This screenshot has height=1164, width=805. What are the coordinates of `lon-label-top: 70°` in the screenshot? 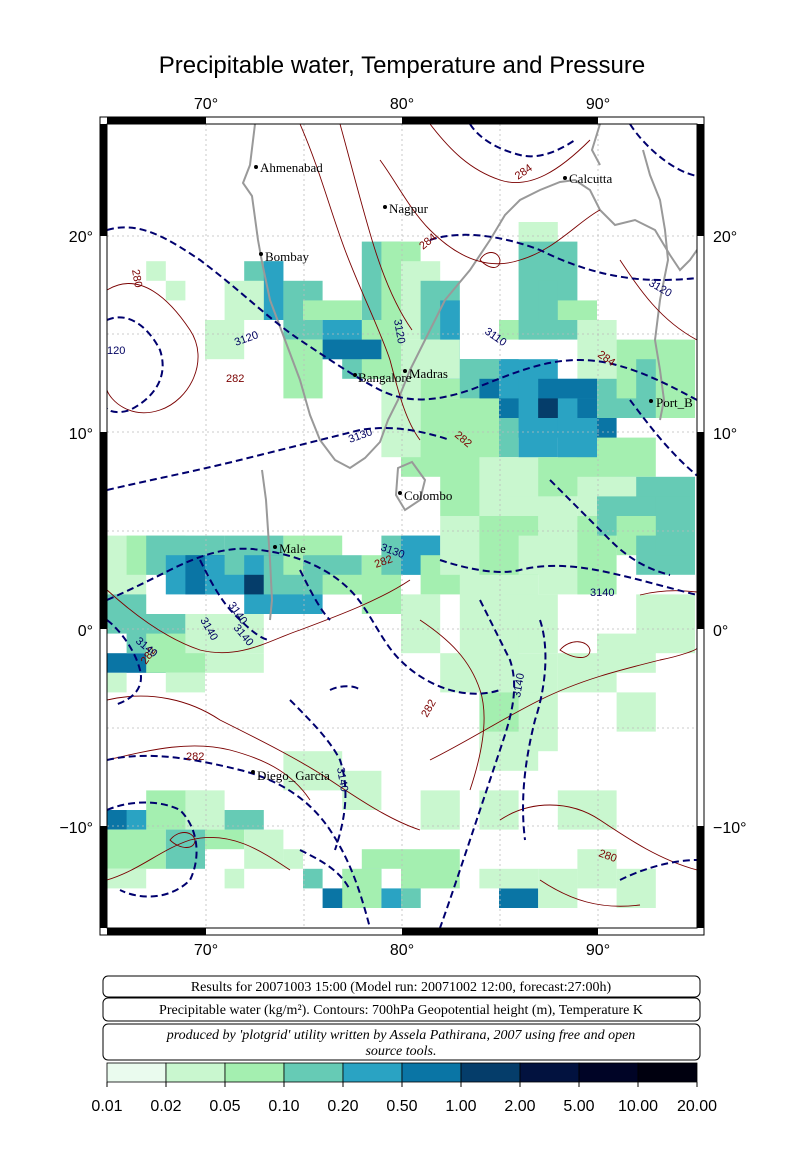 It's located at (206, 104).